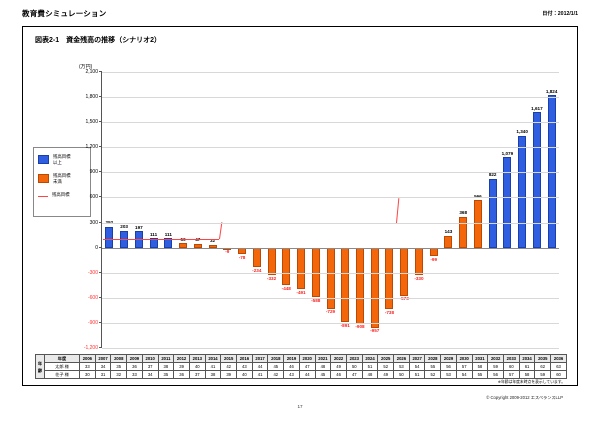 This screenshot has height=424, width=600. What do you see at coordinates (92, 297) in the screenshot?
I see `y-axis-tick: -600` at bounding box center [92, 297].